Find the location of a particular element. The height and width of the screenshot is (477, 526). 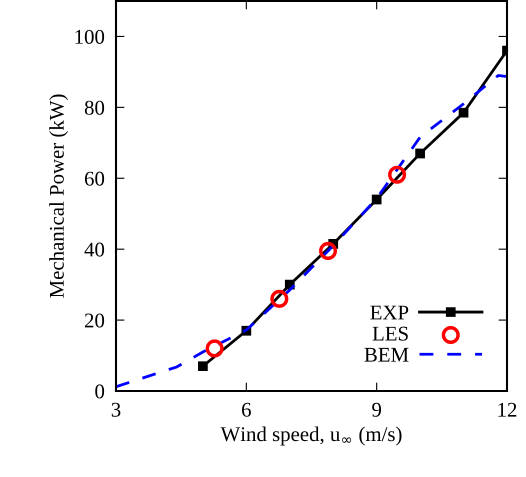

legend-label: BEM is located at coordinates (386, 355).